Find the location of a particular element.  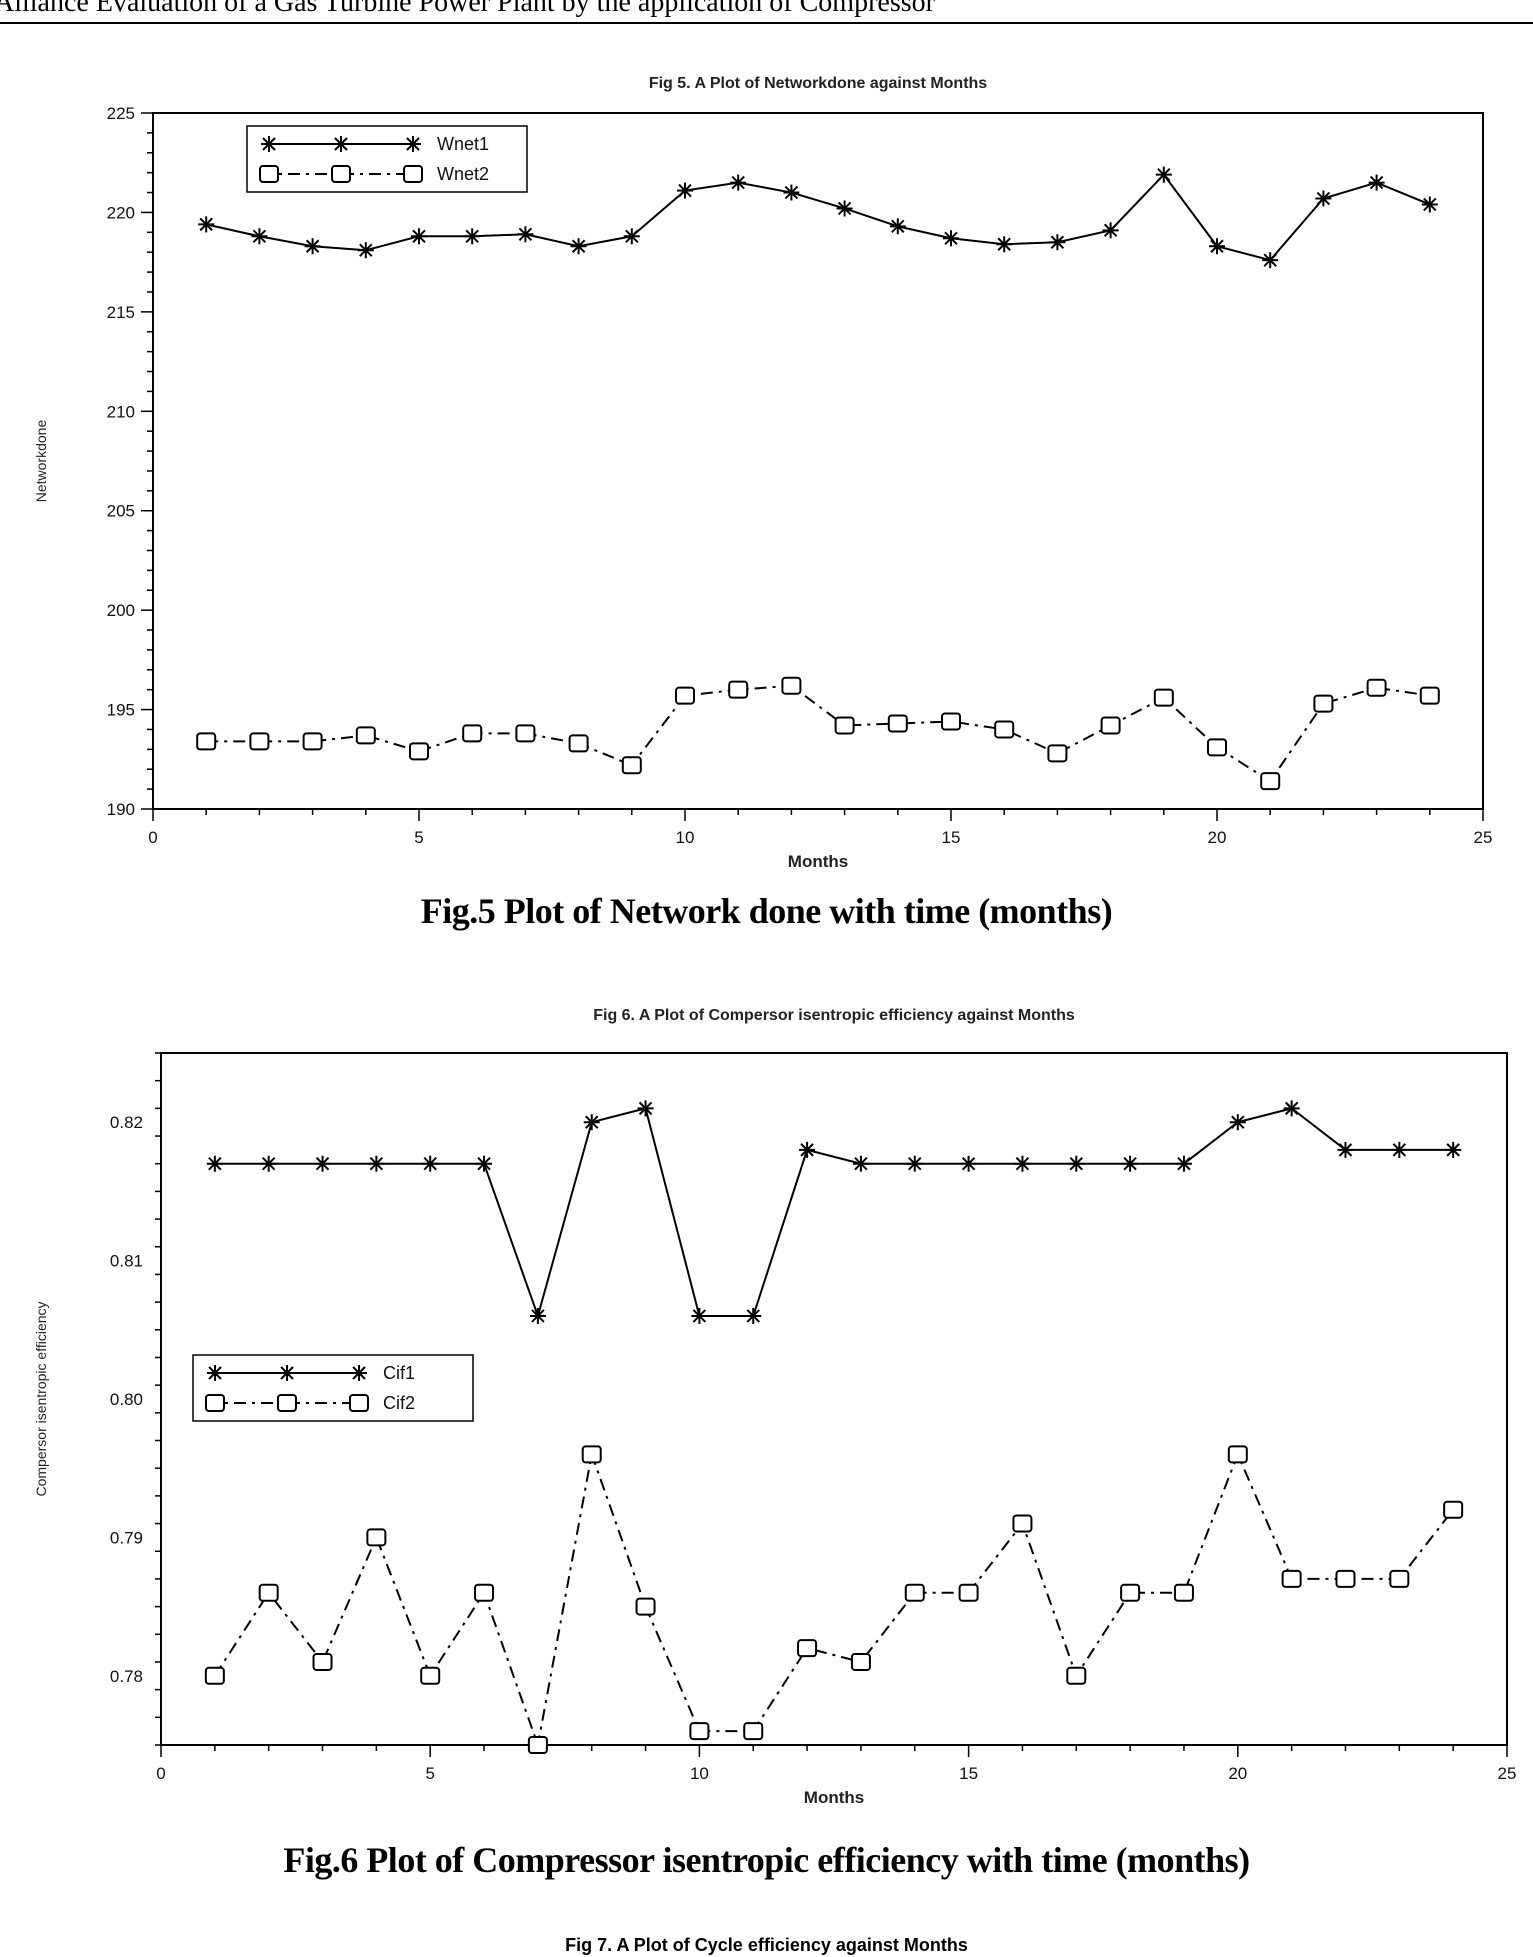

y-tick-label: 195 is located at coordinates (121, 710).